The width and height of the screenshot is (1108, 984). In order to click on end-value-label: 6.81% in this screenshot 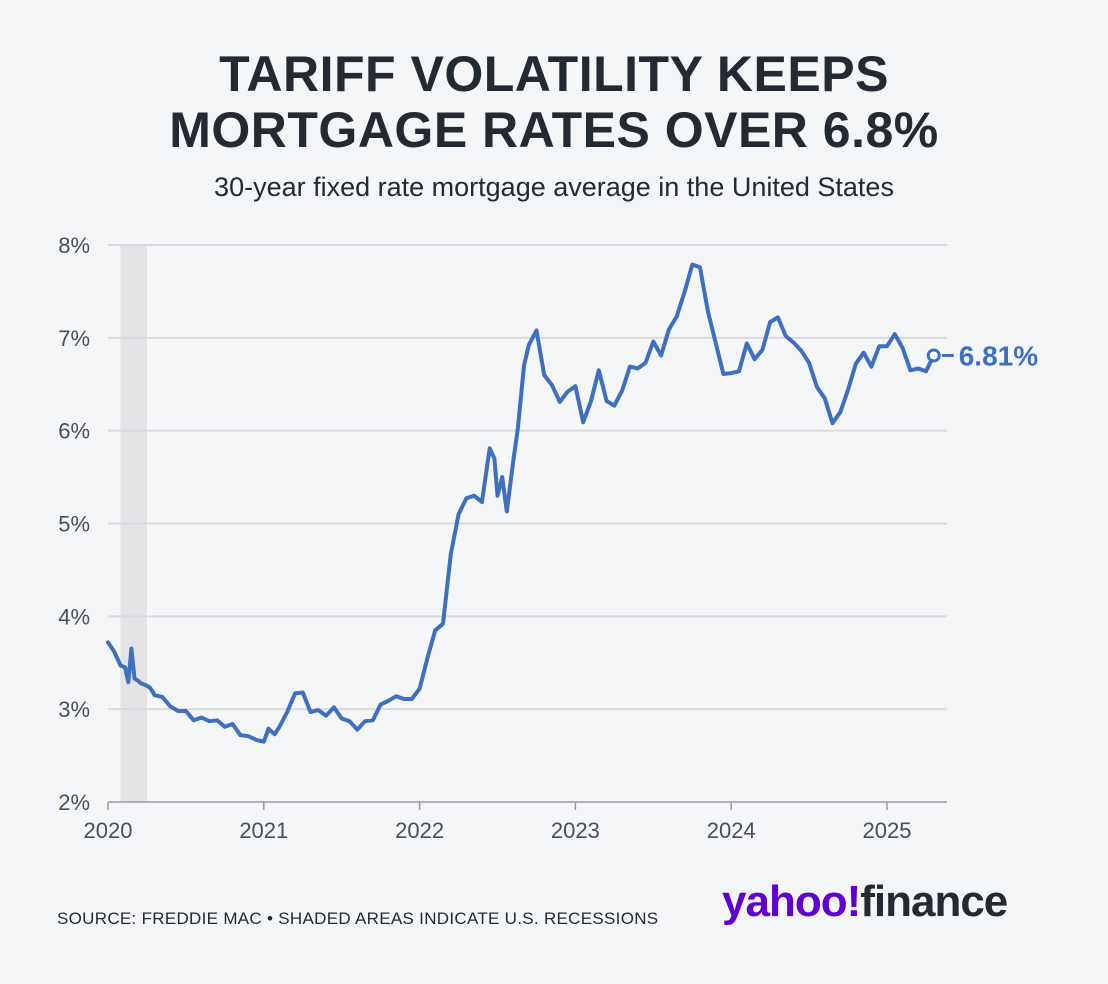, I will do `click(998, 355)`.